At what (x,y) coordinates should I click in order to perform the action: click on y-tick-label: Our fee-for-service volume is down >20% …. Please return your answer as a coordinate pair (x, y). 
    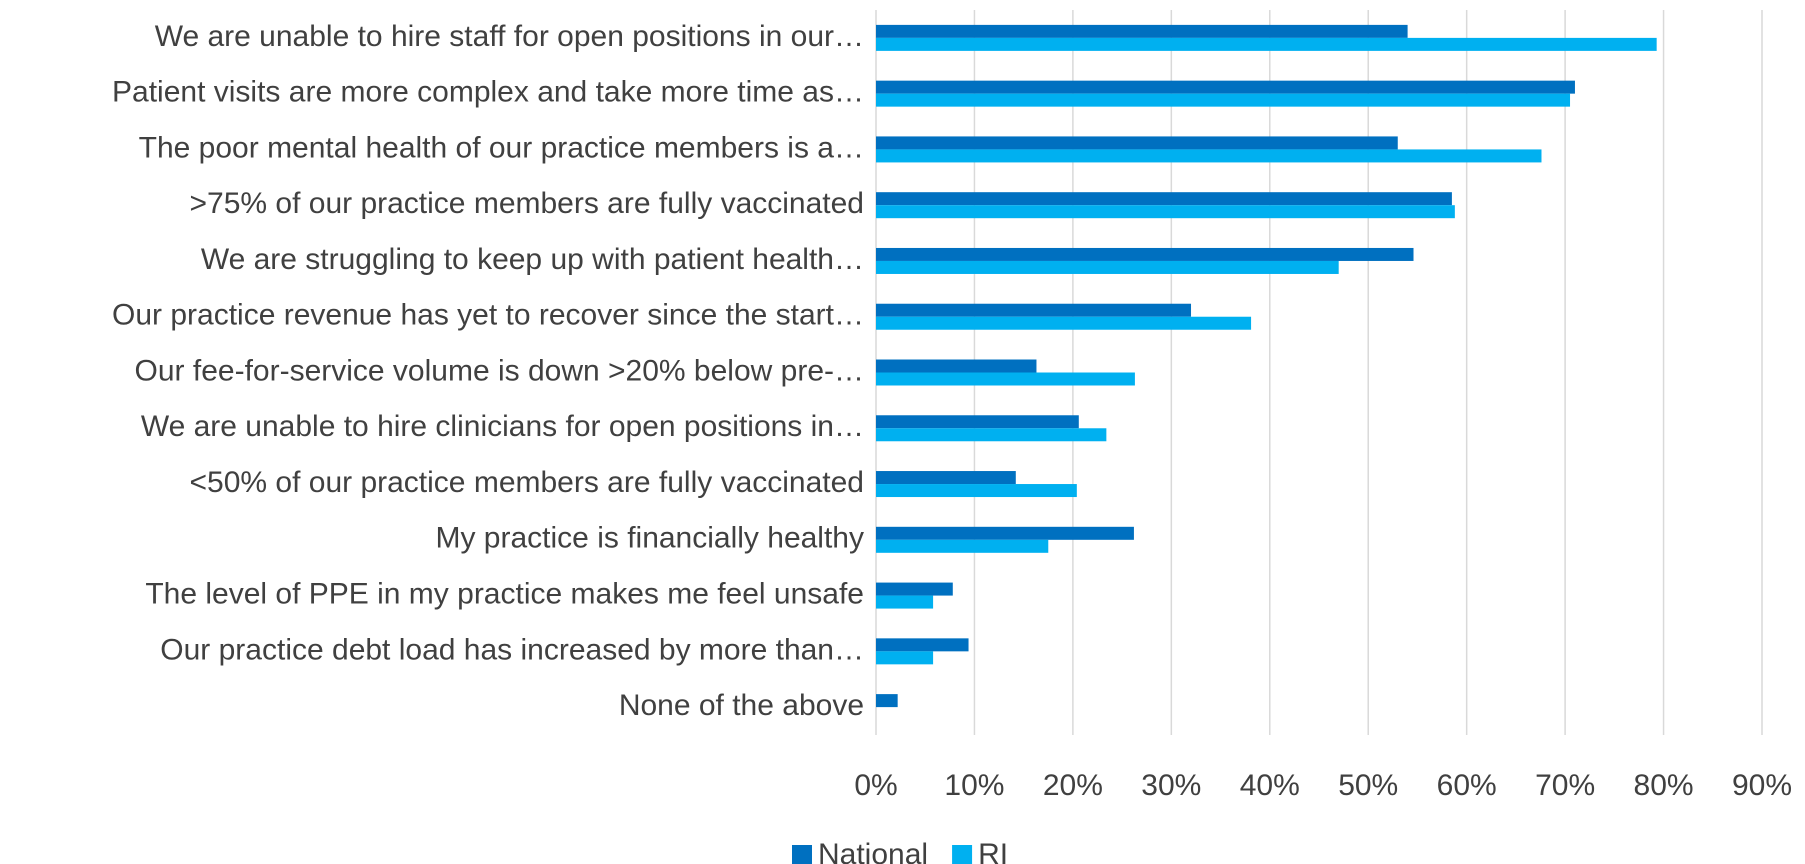
    Looking at the image, I should click on (499, 370).